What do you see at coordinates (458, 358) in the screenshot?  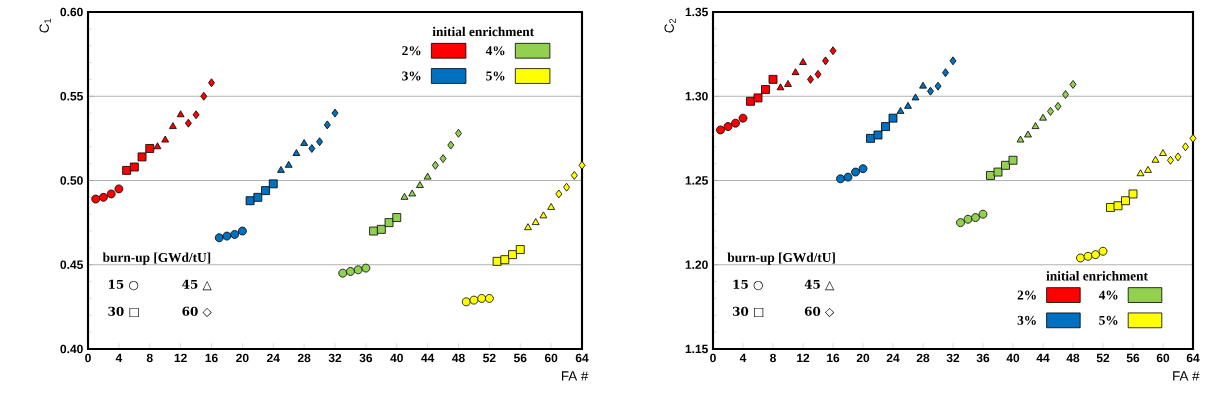 I see `x-tick-label: 48` at bounding box center [458, 358].